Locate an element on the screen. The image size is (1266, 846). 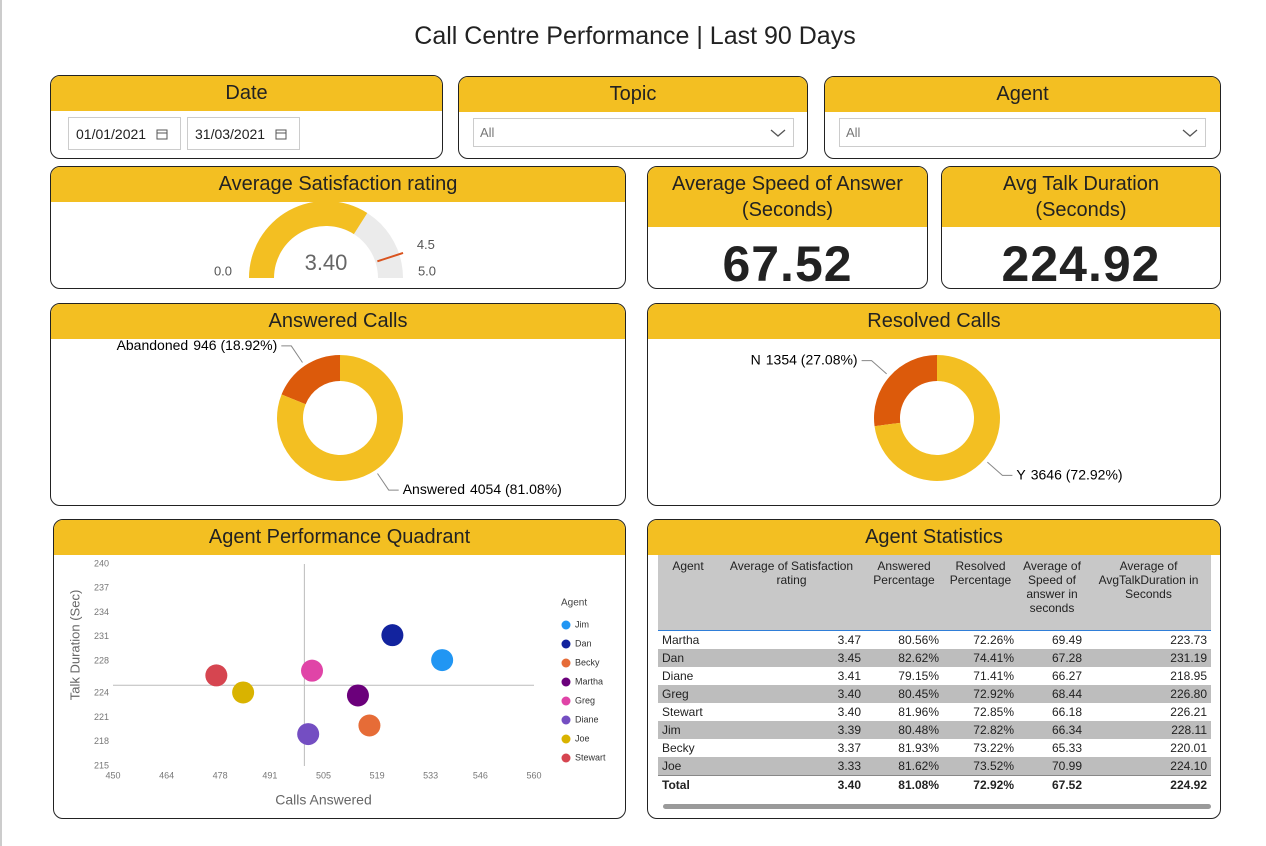
table-cell: 228.11 is located at coordinates (1148, 730).